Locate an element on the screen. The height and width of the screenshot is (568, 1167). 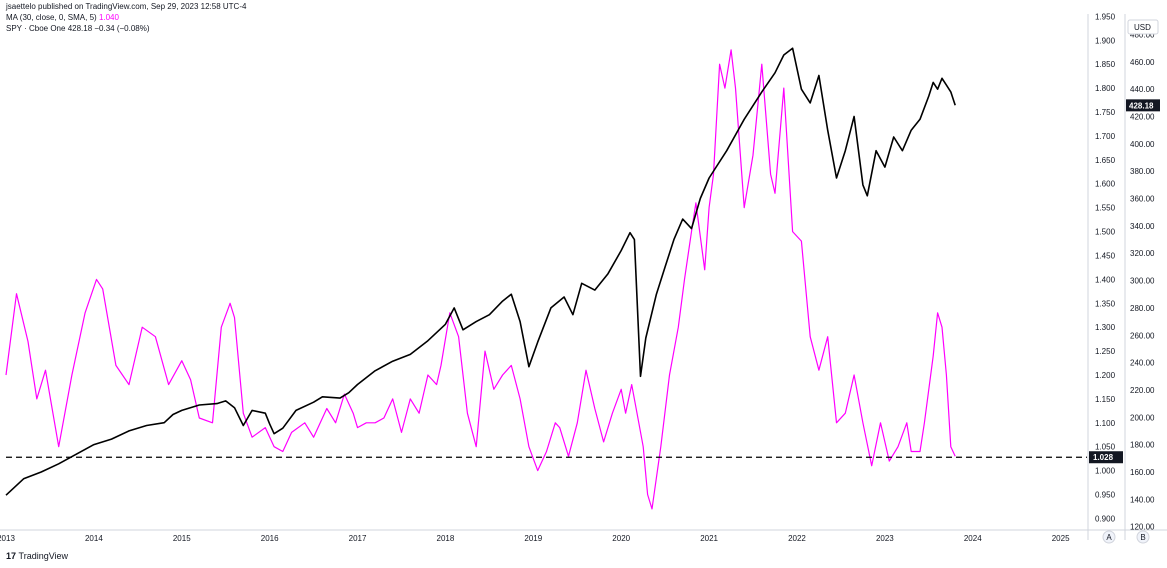
last-price-badge is located at coordinates (1143, 105).